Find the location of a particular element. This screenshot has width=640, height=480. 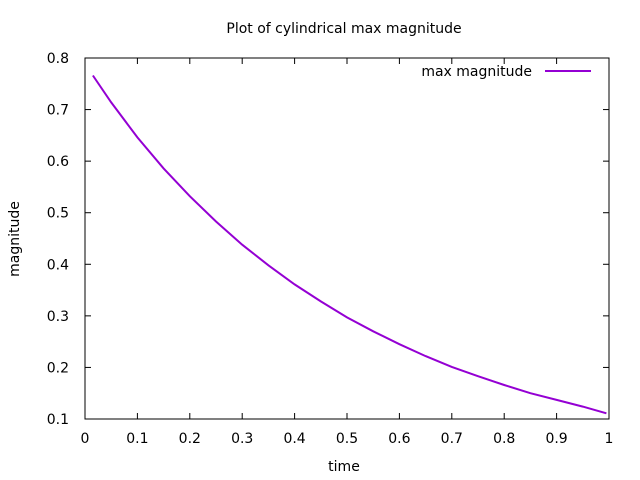

x-tick-label: 0.4 is located at coordinates (294, 439).